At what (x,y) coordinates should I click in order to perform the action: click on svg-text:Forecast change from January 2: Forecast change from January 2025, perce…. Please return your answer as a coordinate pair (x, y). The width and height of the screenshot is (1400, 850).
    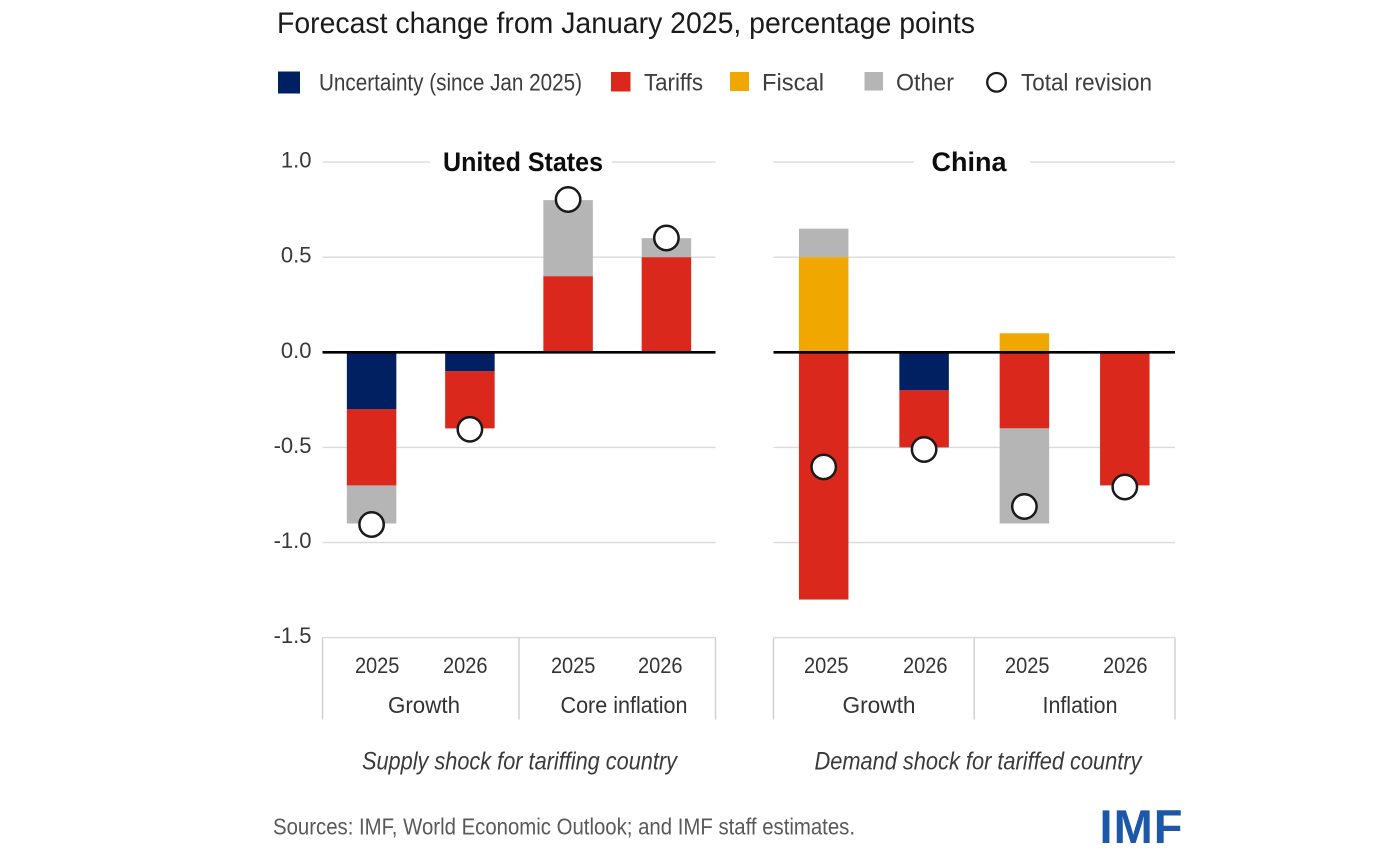
    Looking at the image, I should click on (626, 23).